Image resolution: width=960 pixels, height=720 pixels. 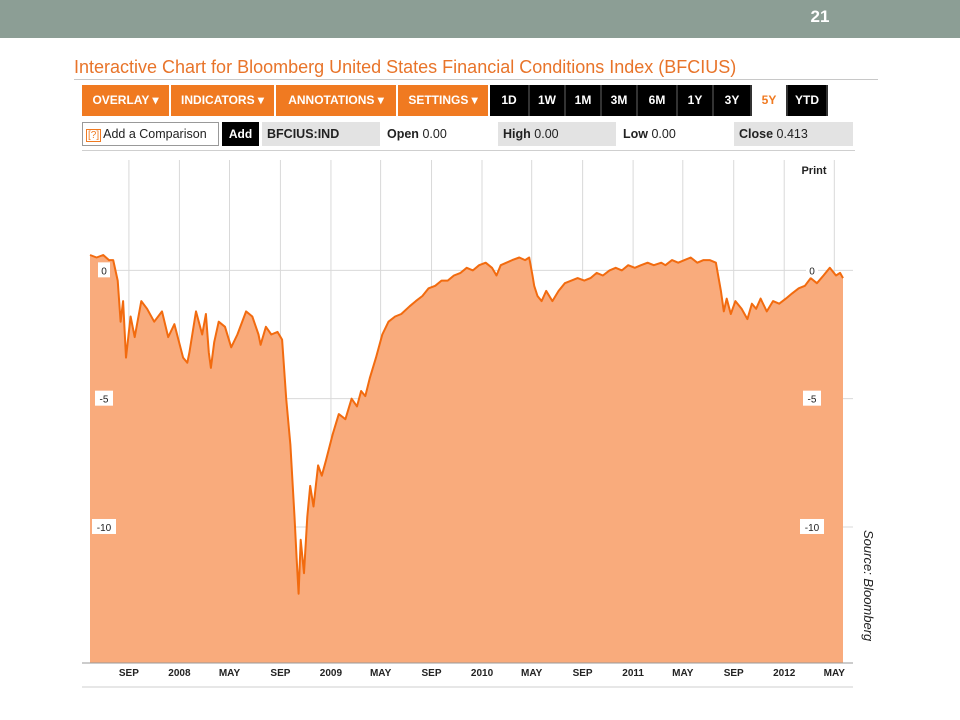 What do you see at coordinates (223, 100) in the screenshot?
I see `indicators-menu-button: INDICATORS ▾` at bounding box center [223, 100].